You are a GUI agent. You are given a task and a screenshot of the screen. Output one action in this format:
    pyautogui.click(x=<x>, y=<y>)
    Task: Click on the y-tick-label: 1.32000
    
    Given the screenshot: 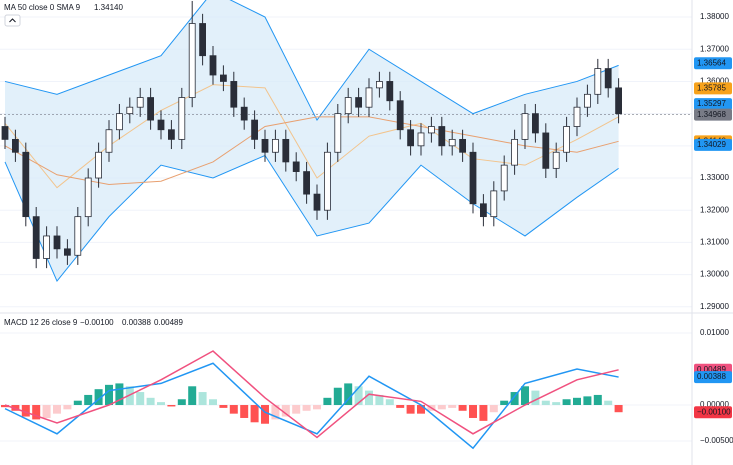 What is the action you would take?
    pyautogui.click(x=714, y=209)
    